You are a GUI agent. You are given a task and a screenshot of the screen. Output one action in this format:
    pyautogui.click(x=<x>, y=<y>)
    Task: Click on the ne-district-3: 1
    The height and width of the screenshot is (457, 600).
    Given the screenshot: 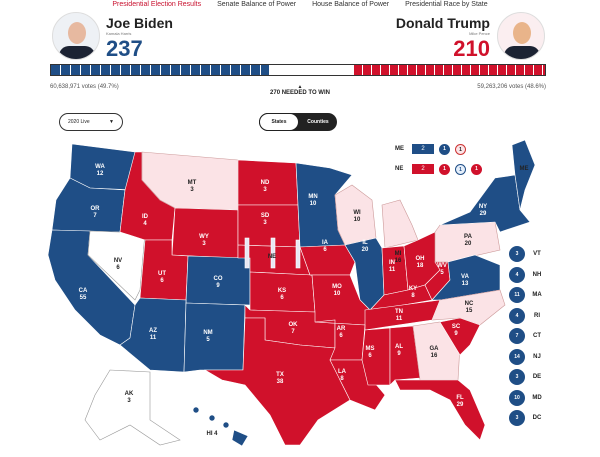 What is the action you would take?
    pyautogui.click(x=476, y=169)
    